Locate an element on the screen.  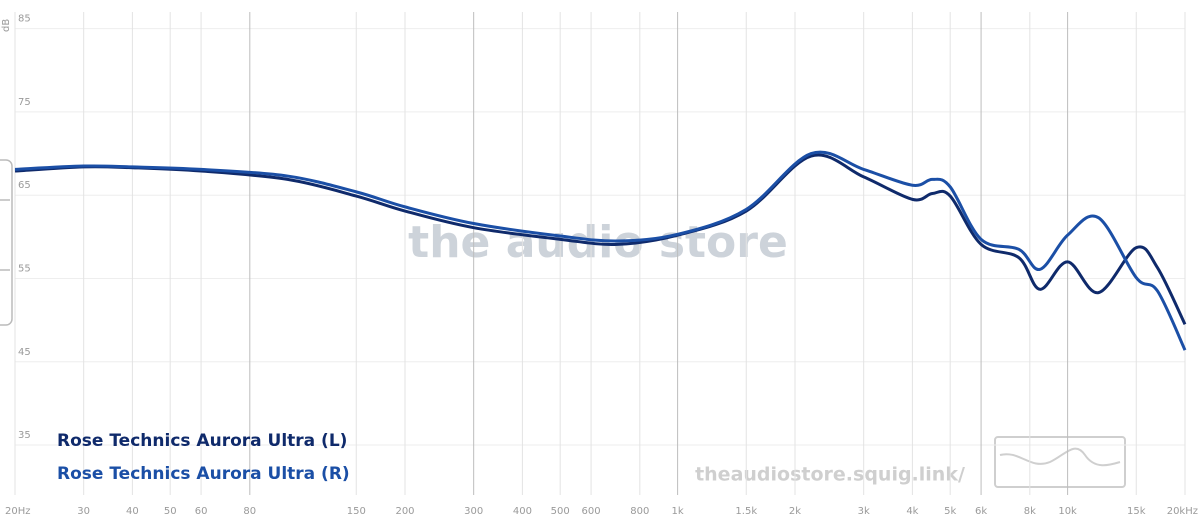
x-tick-label: 6k is located at coordinates (981, 511).